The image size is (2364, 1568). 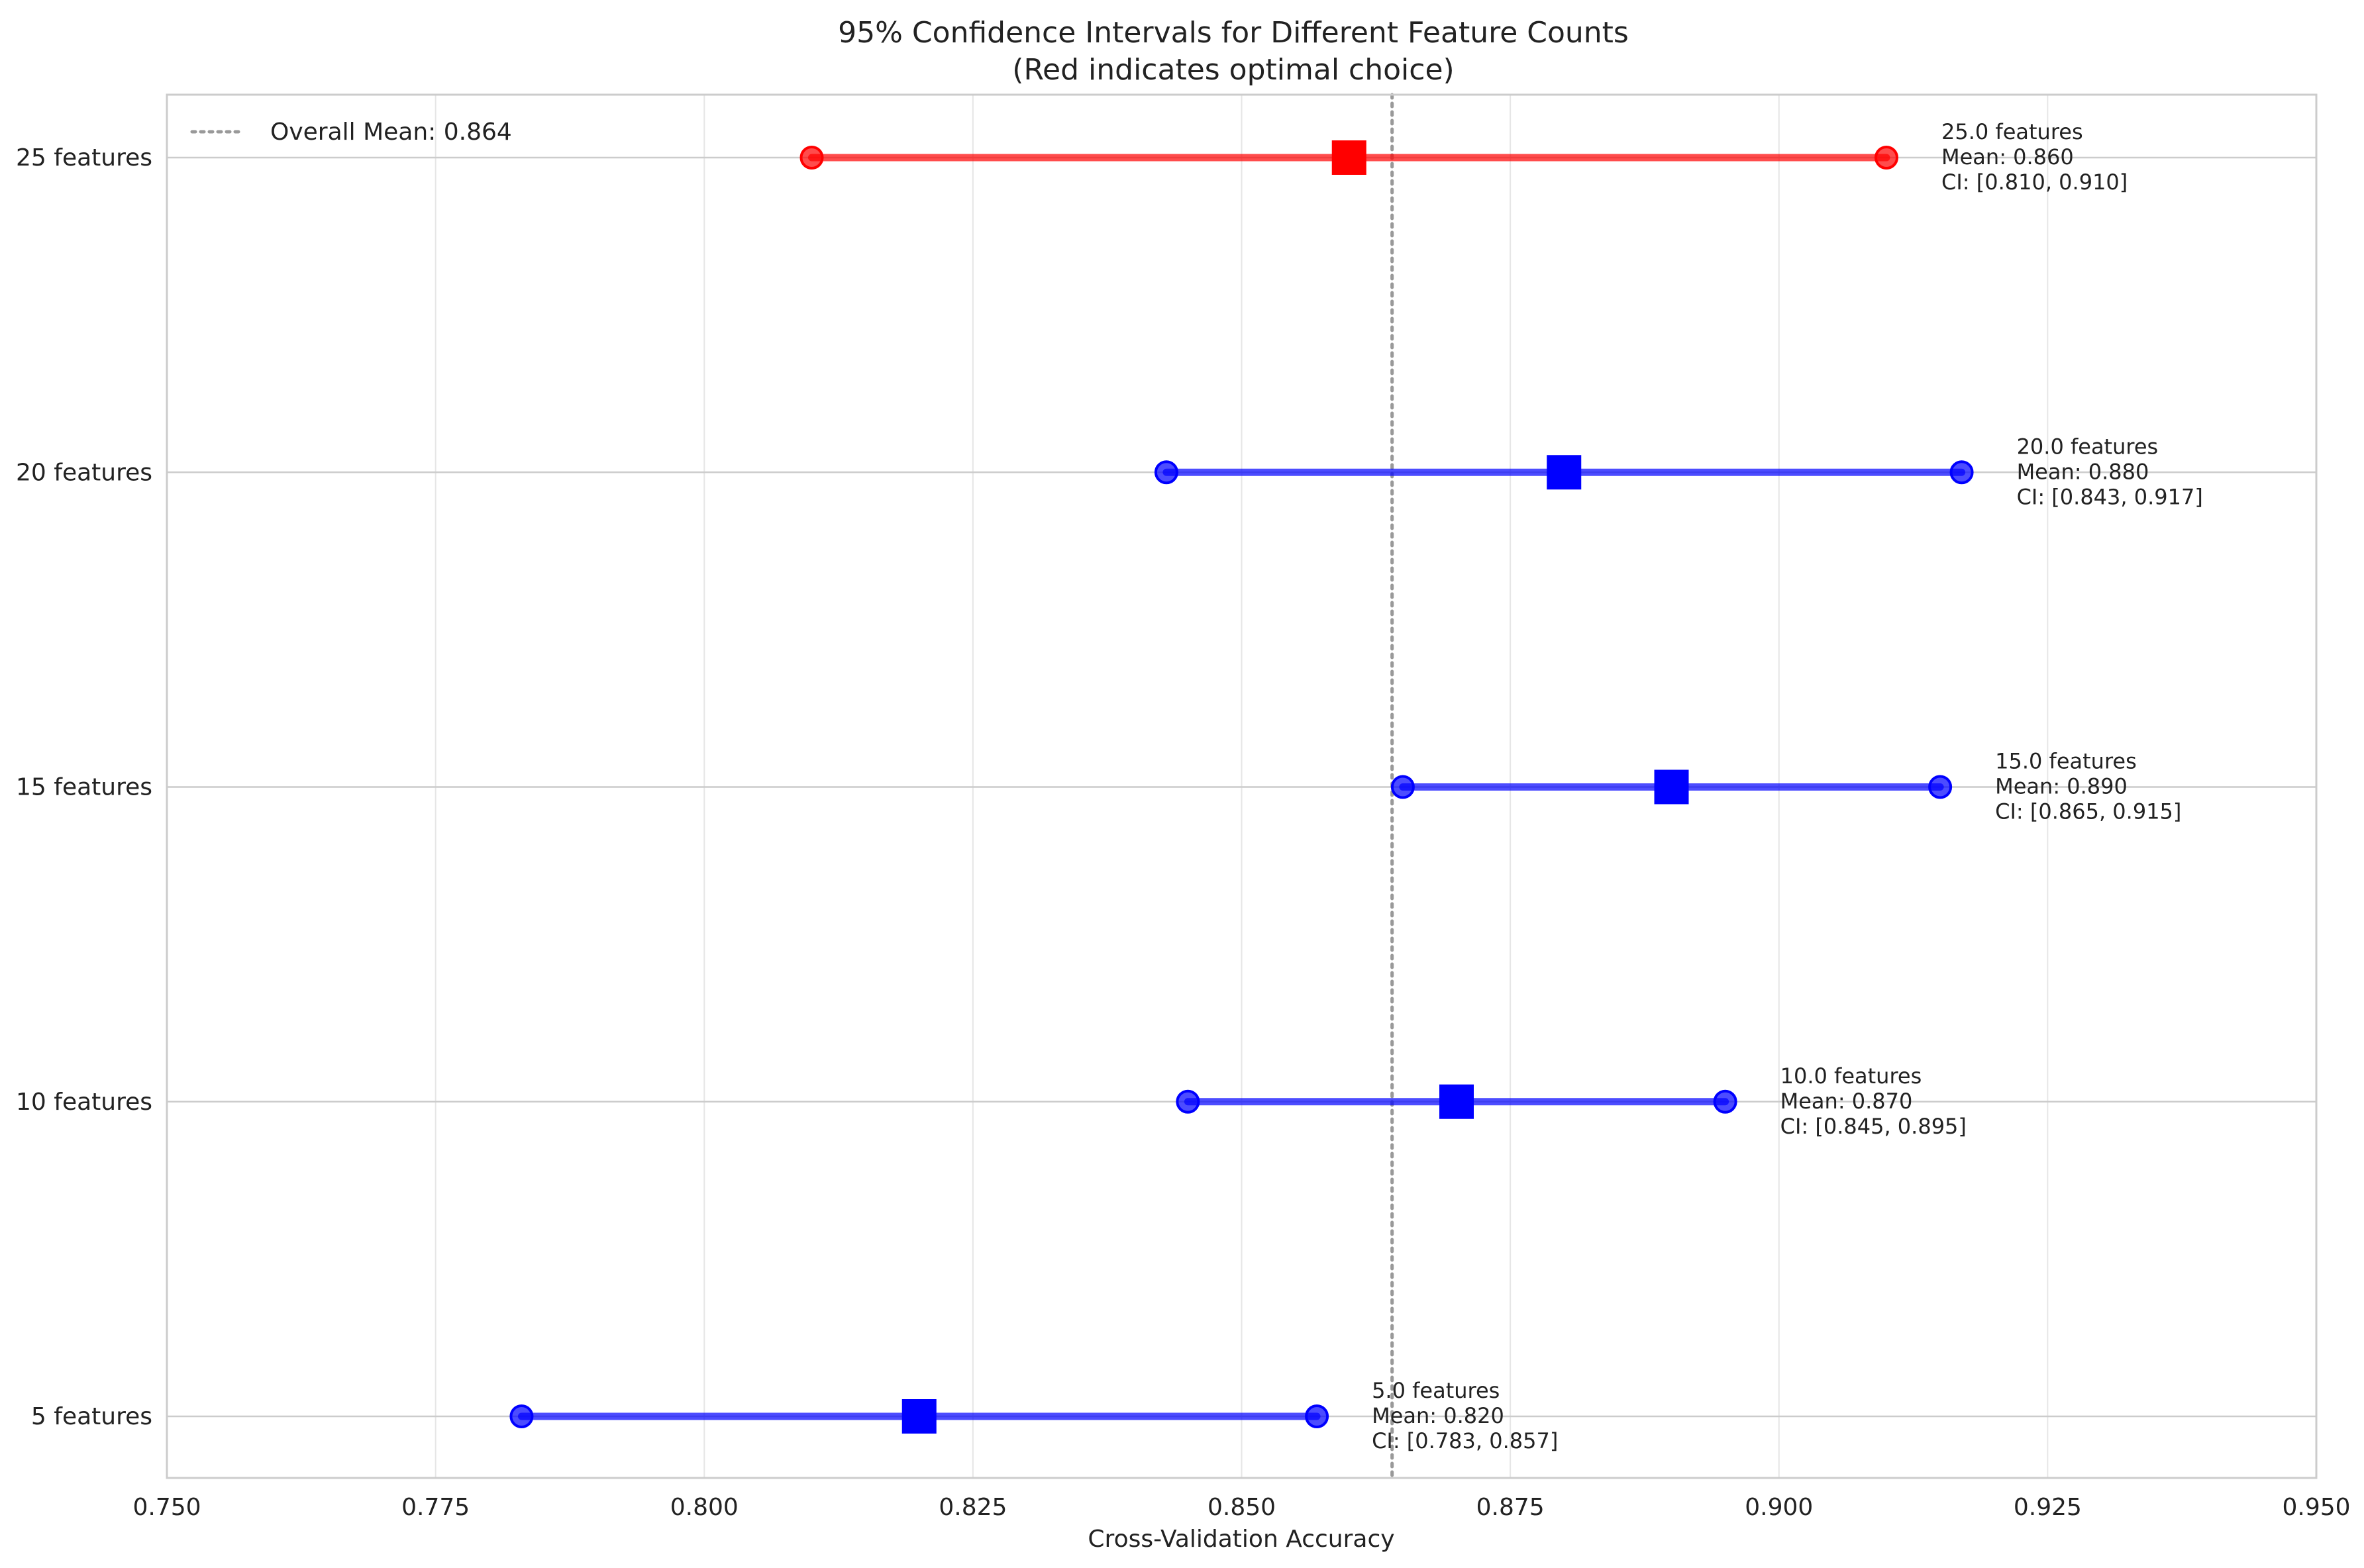 What do you see at coordinates (2035, 182) in the screenshot?
I see `point-annotation: CI: [0.810, 0.910]` at bounding box center [2035, 182].